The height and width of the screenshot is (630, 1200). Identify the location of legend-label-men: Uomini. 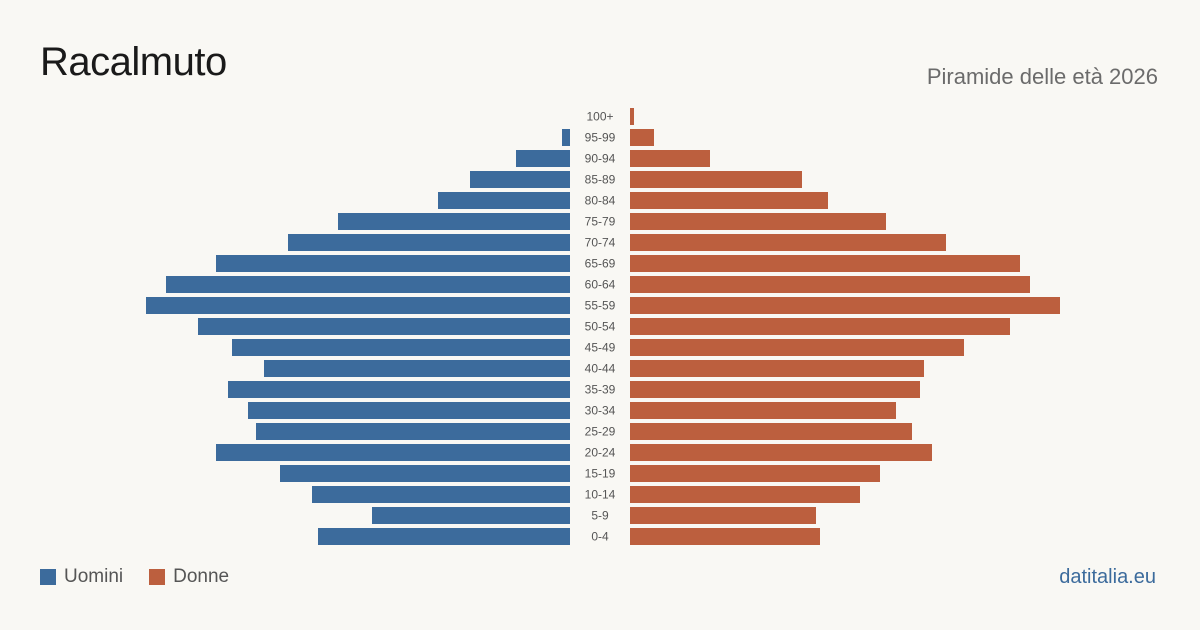
(94, 576).